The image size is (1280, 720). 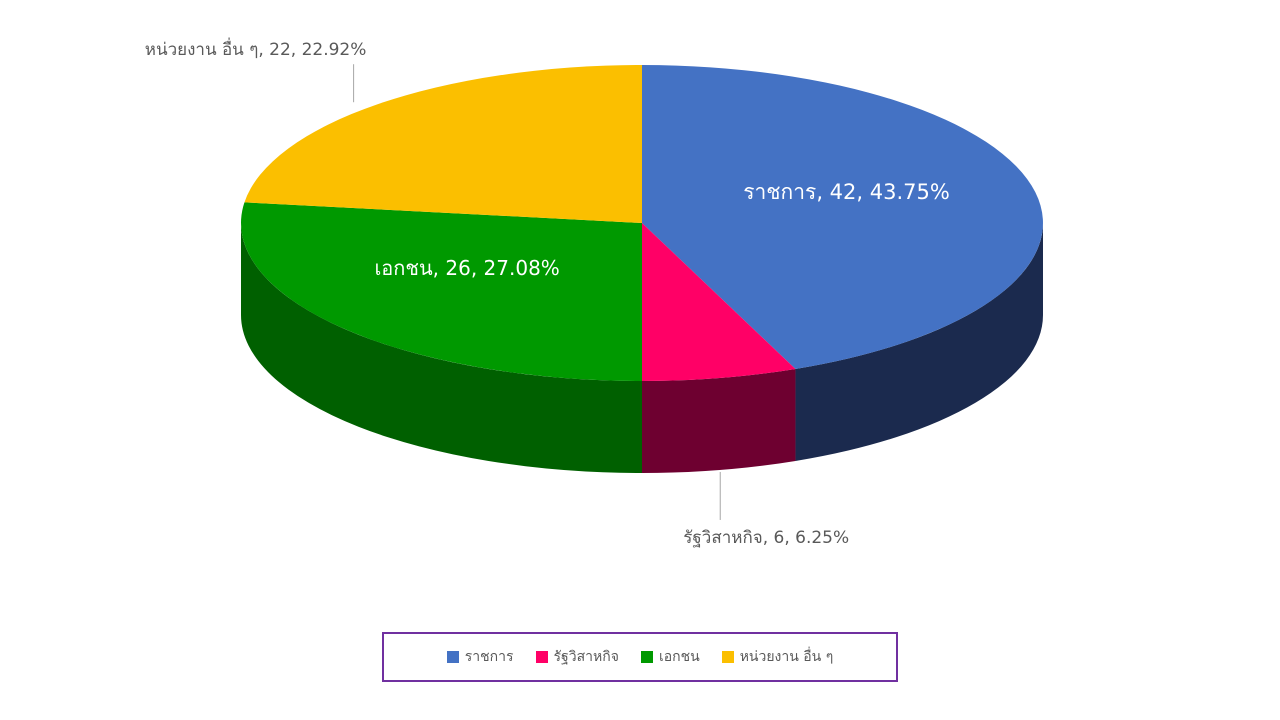 I want to click on pie-slice-state-enterprise, so click(x=719, y=302).